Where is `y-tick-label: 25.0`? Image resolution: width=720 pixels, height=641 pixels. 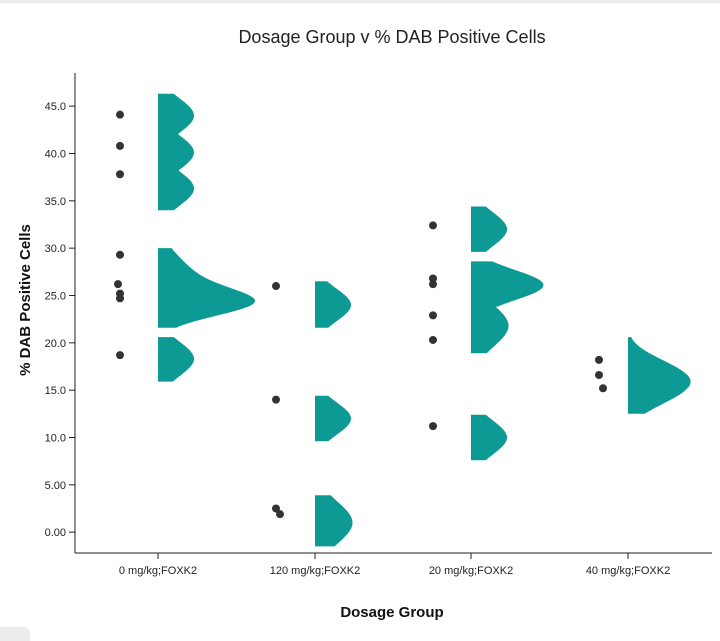
y-tick-label: 25.0 is located at coordinates (55, 296).